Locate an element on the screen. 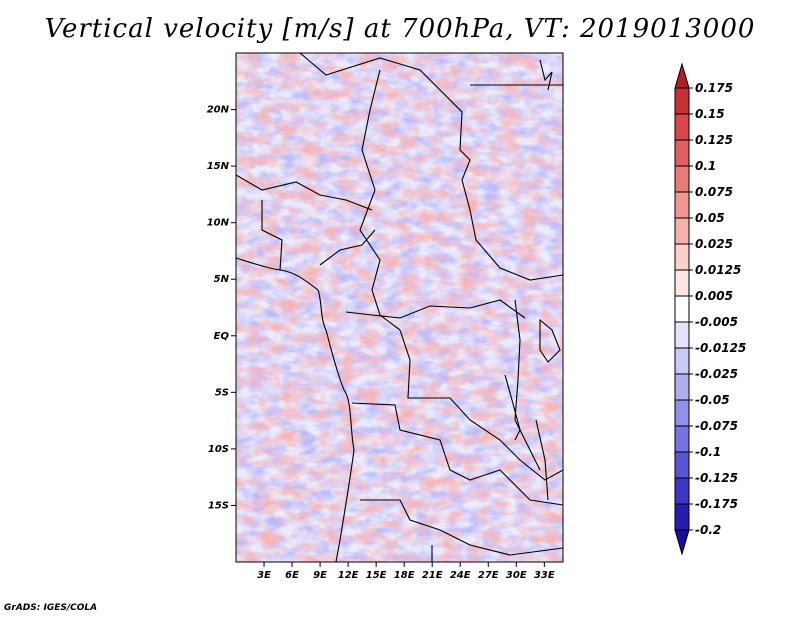 This screenshot has height=618, width=800. lon-tick-label: 21E is located at coordinates (432, 575).